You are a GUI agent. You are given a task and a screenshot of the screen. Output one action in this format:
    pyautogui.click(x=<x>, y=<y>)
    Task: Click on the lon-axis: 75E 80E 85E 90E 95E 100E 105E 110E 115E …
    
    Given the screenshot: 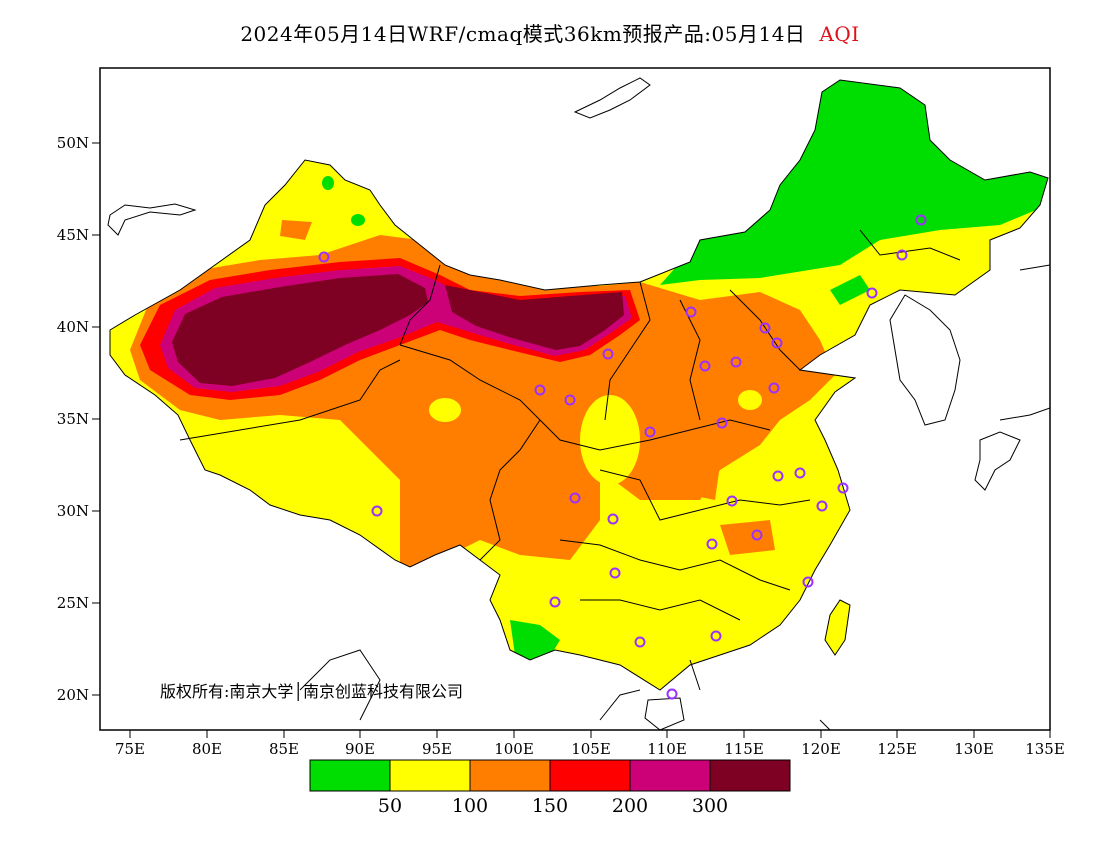 What is the action you would take?
    pyautogui.click(x=590, y=744)
    